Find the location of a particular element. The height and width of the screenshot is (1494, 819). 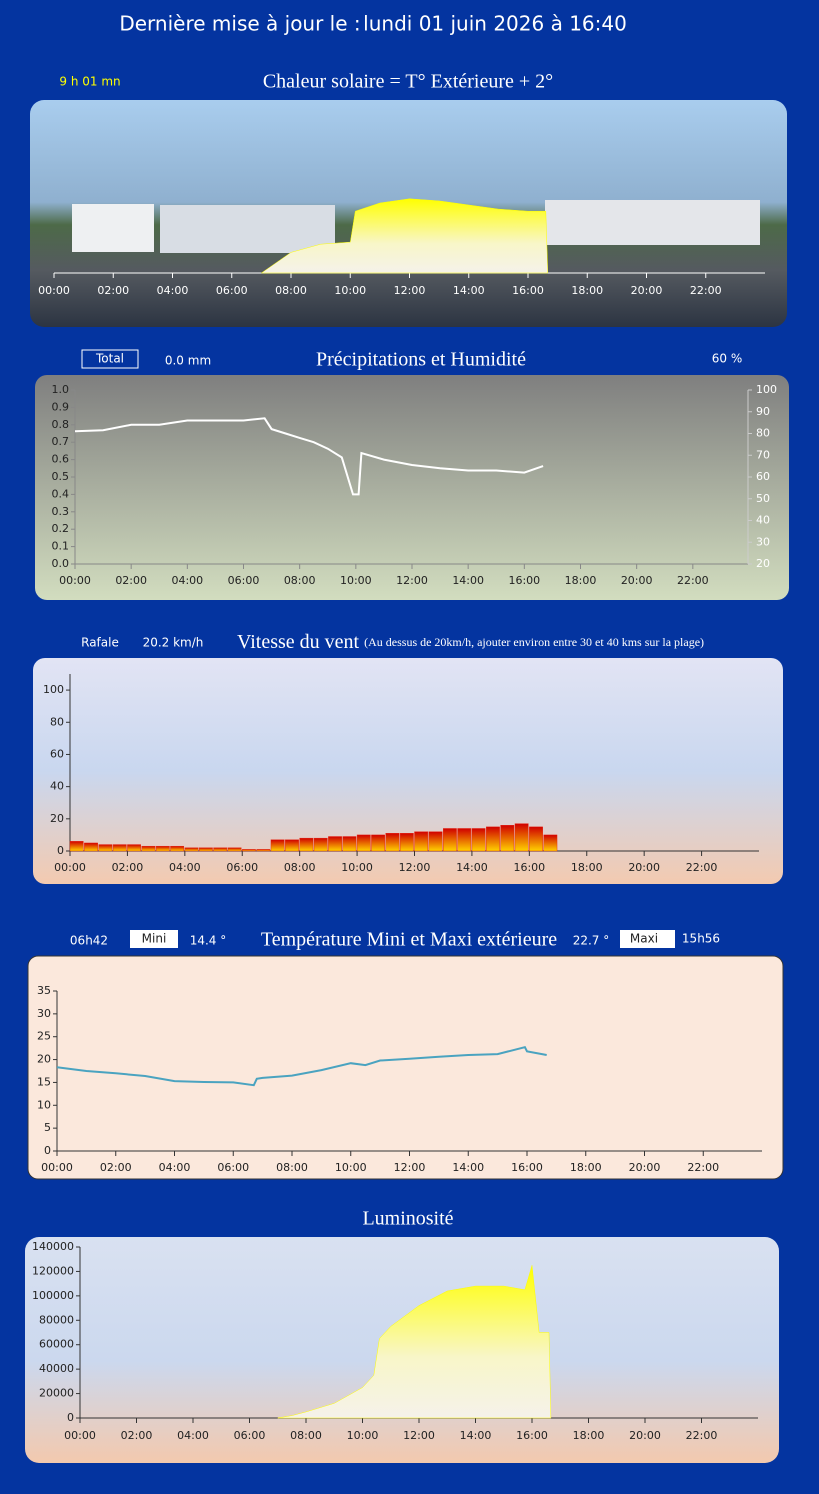

line is located at coordinates (309, 456).